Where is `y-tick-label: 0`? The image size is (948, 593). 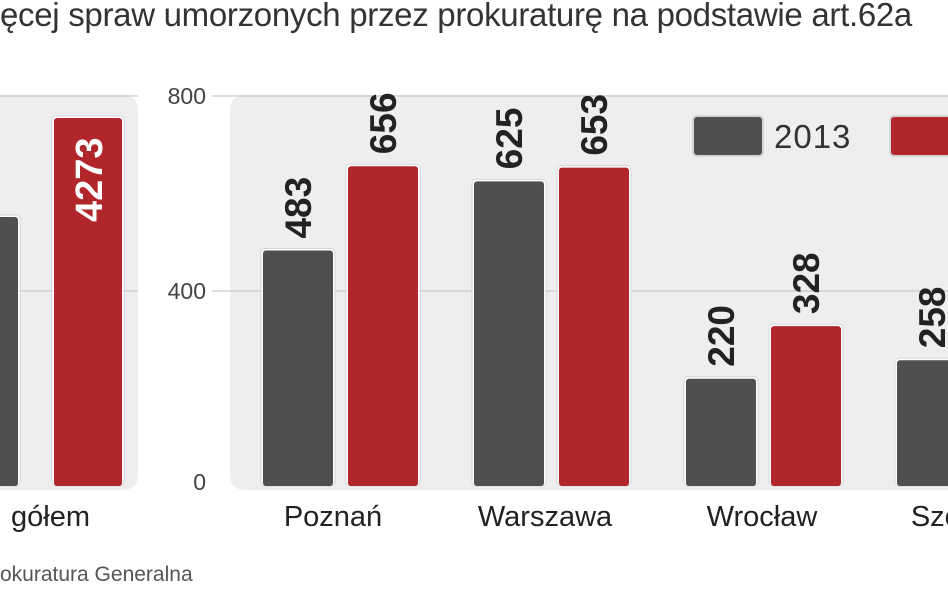
y-tick-label: 0 is located at coordinates (199, 482).